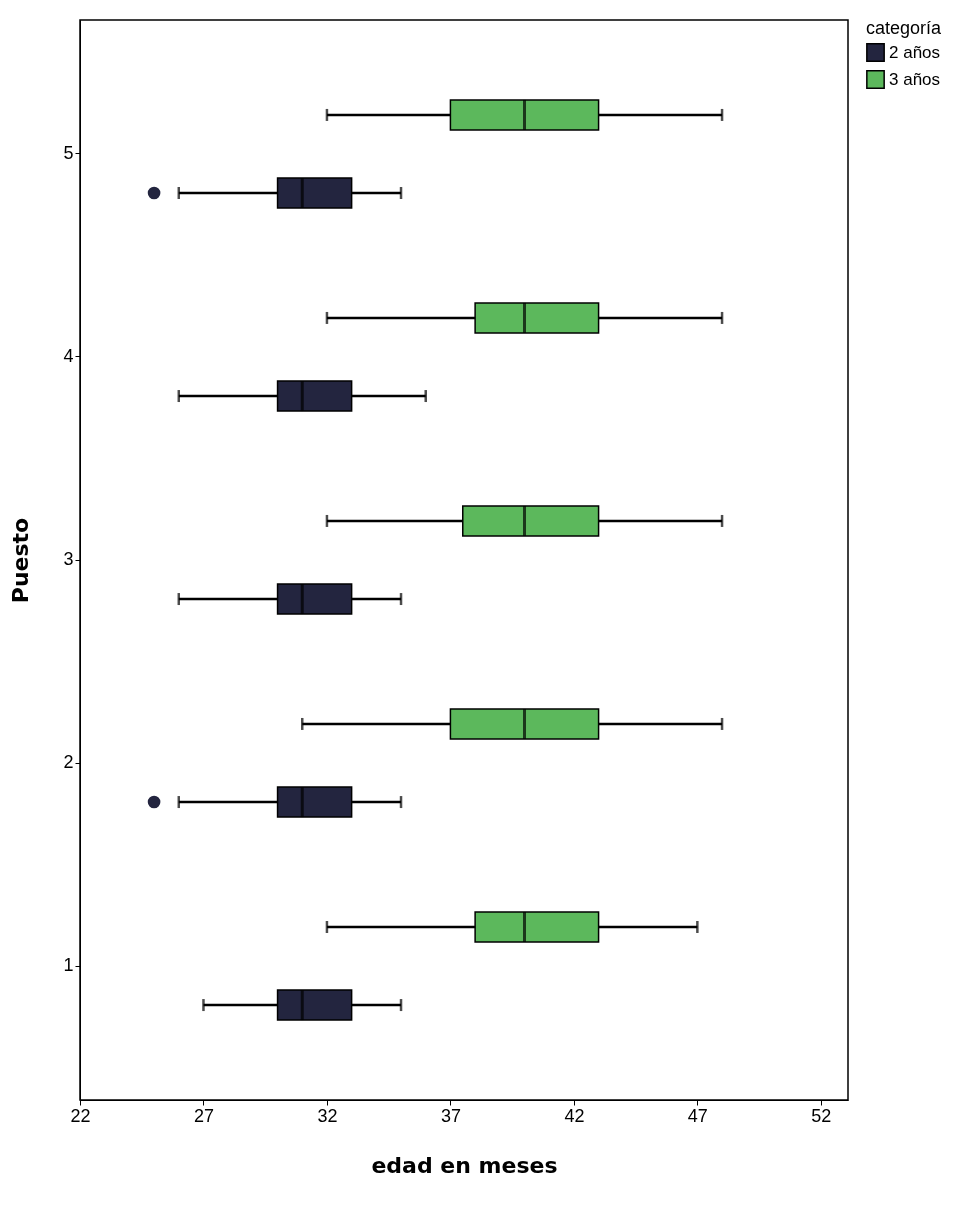 The width and height of the screenshot is (964, 1212). What do you see at coordinates (697, 1115) in the screenshot?
I see `x-tick-label: 47` at bounding box center [697, 1115].